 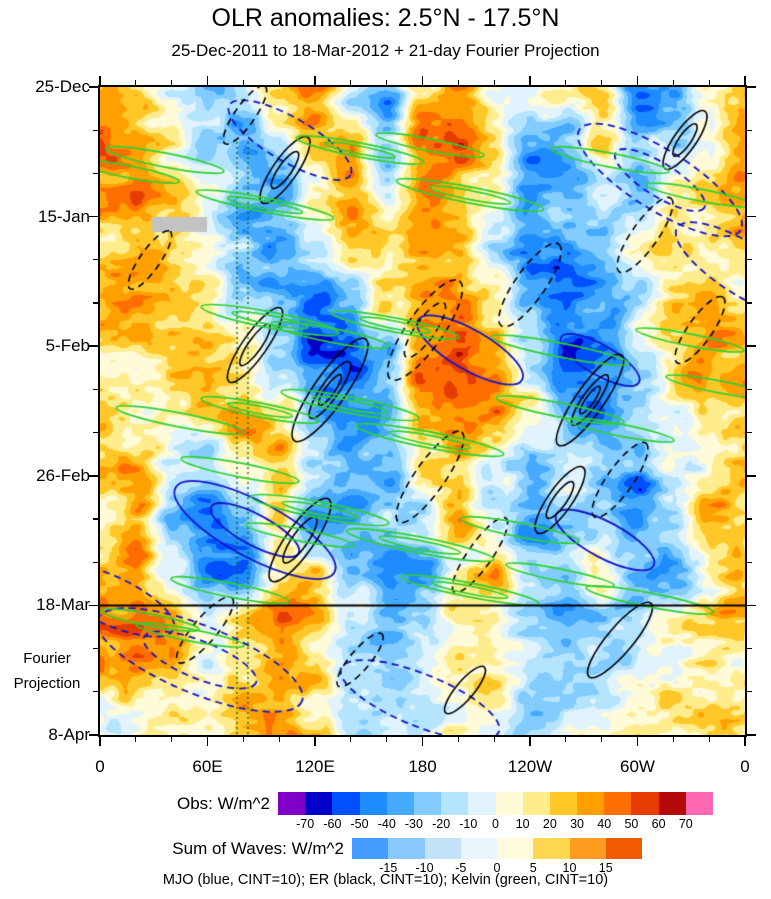 I want to click on x-tick-label: 0, so click(x=745, y=766).